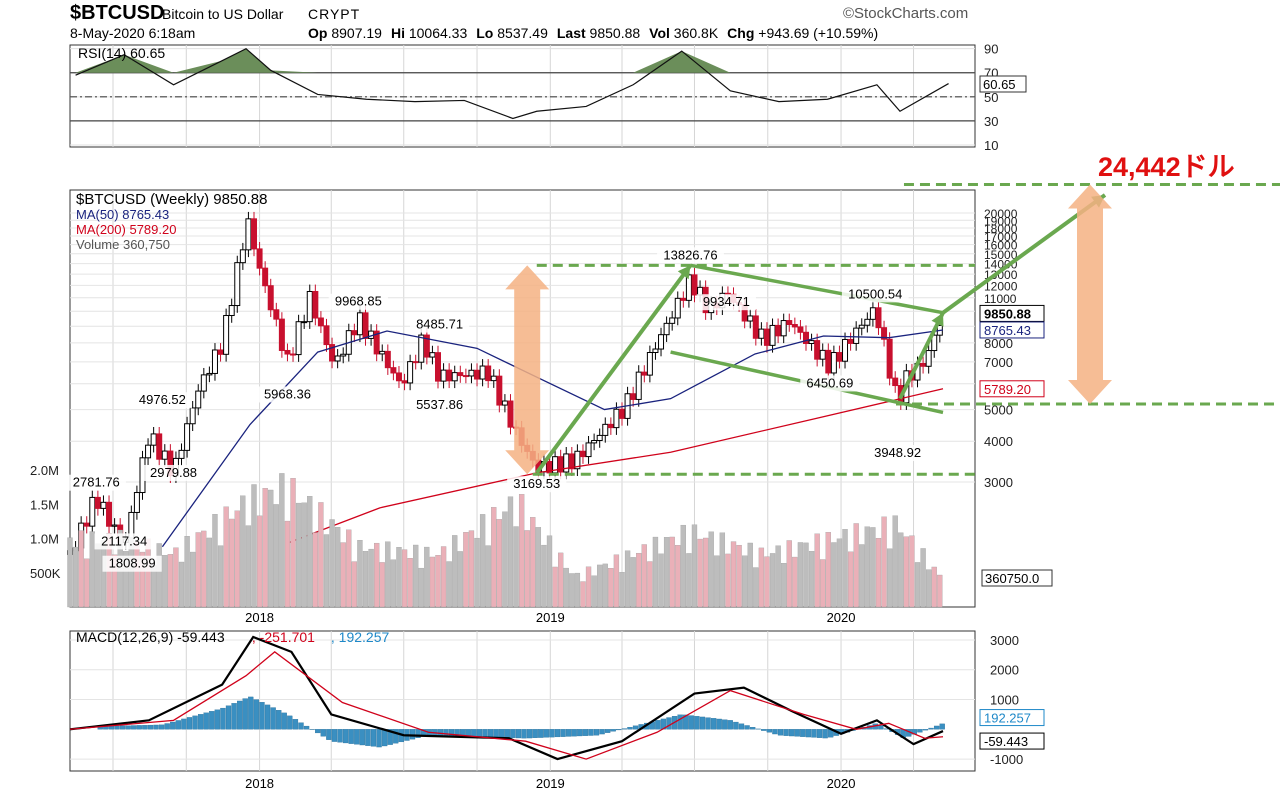  I want to click on macd-tick-label: 3000, so click(1004, 640).